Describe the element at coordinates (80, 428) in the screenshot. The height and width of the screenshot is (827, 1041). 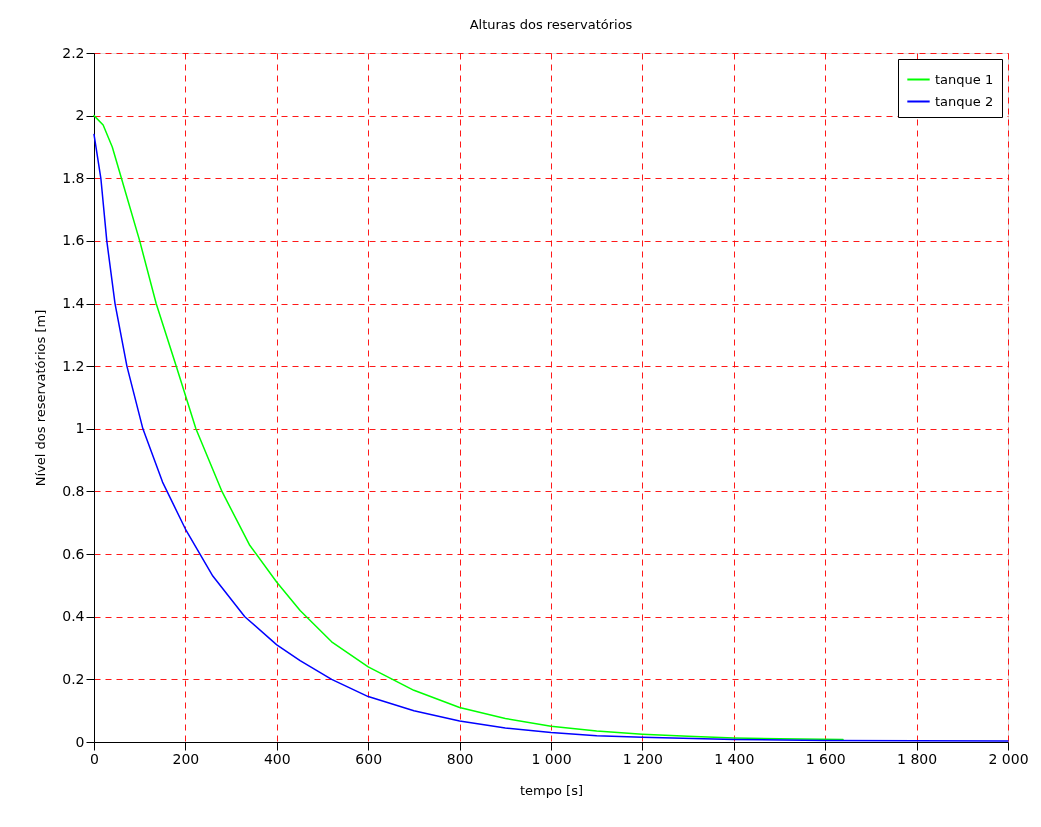
I see `y-tick-label: 1` at that location.